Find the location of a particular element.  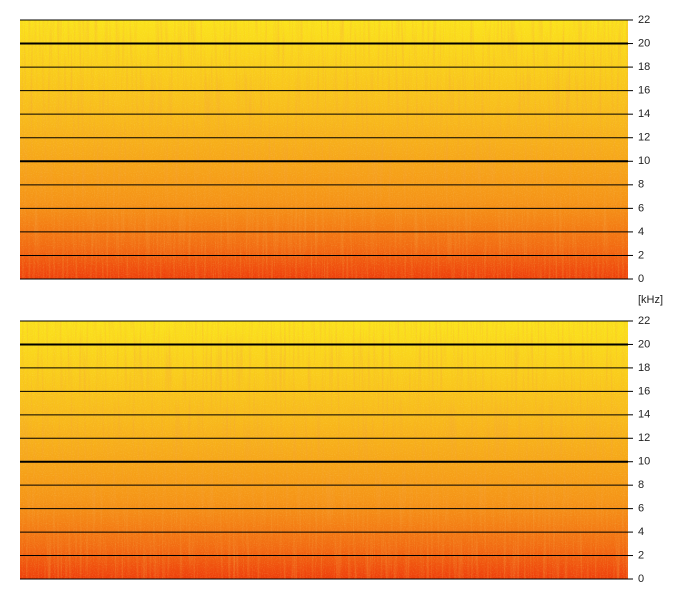

y-axis-label: [kHz] is located at coordinates (650, 300).